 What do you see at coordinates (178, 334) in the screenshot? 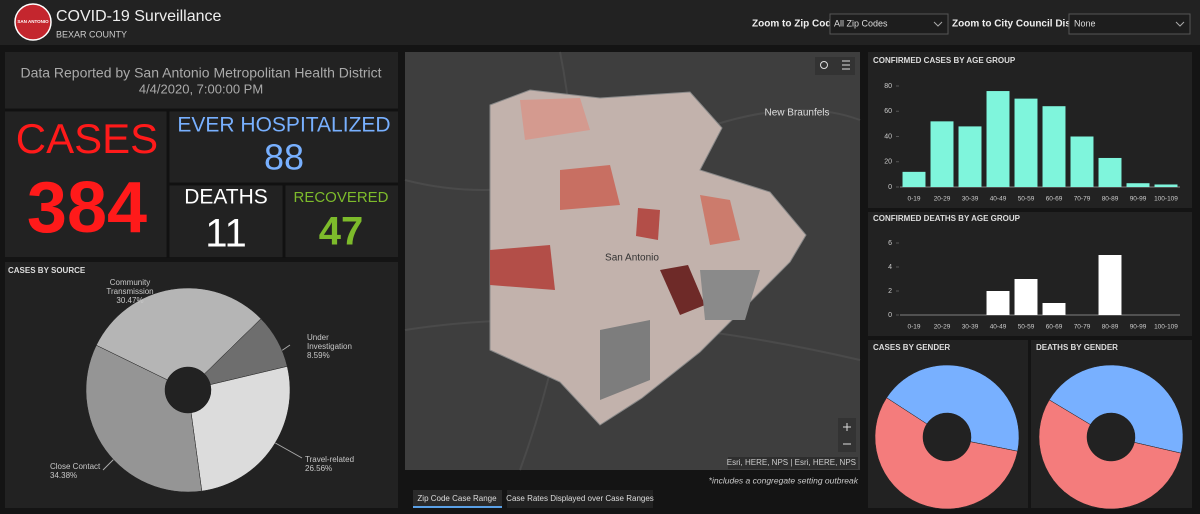
I see `slice` at bounding box center [178, 334].